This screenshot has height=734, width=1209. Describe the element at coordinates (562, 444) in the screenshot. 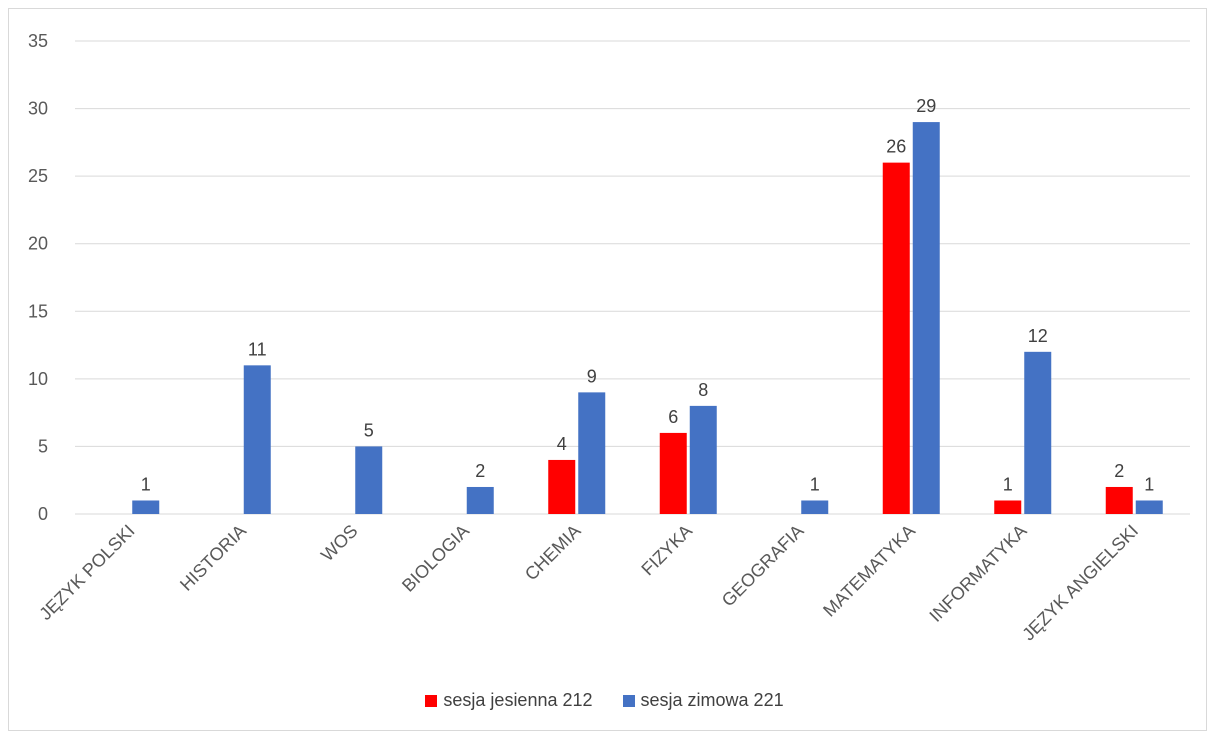

I see `data-label-series-1-4: 4` at that location.